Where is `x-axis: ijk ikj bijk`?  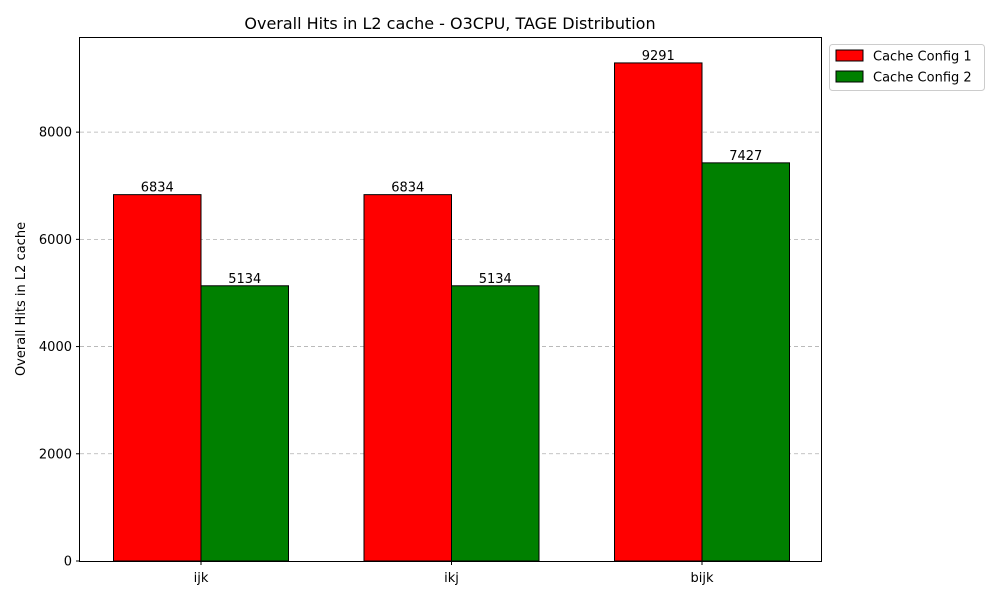
x-axis: ijk ikj bijk is located at coordinates (454, 573).